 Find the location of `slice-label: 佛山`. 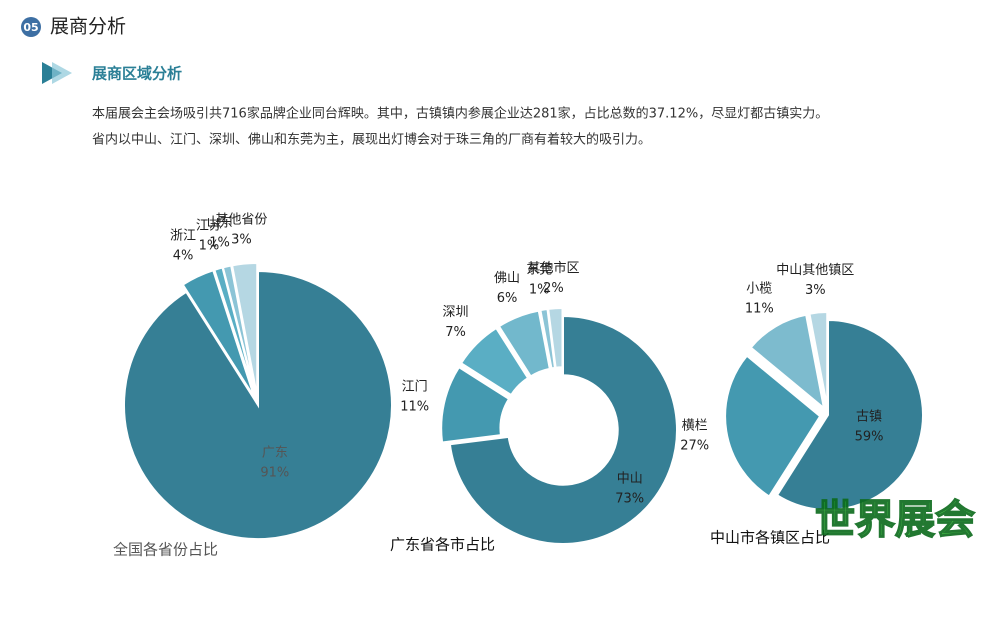

slice-label: 佛山 is located at coordinates (507, 278).